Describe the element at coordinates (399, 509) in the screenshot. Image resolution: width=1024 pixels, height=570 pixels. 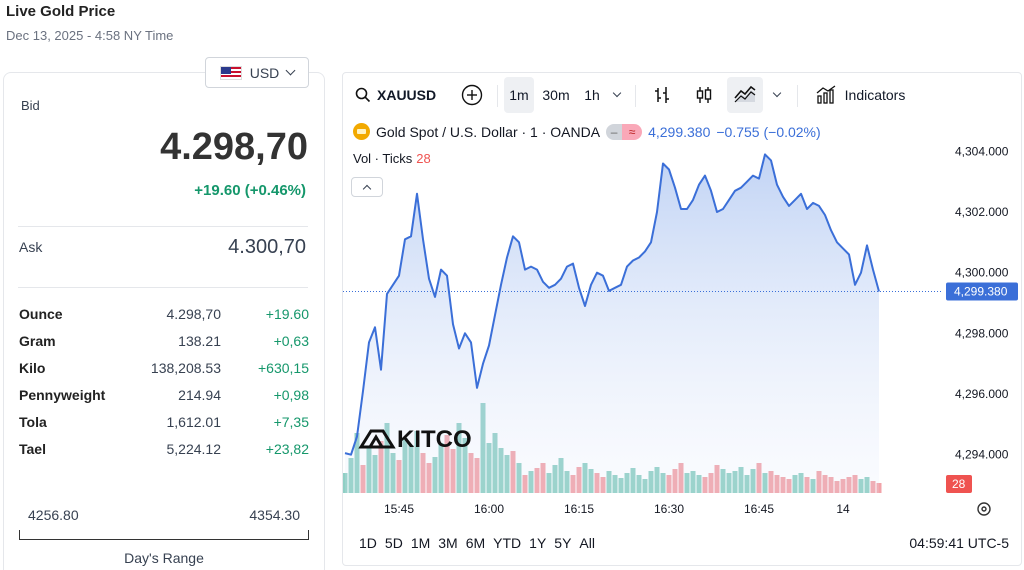
I see `time-tick-label: 15:45` at that location.